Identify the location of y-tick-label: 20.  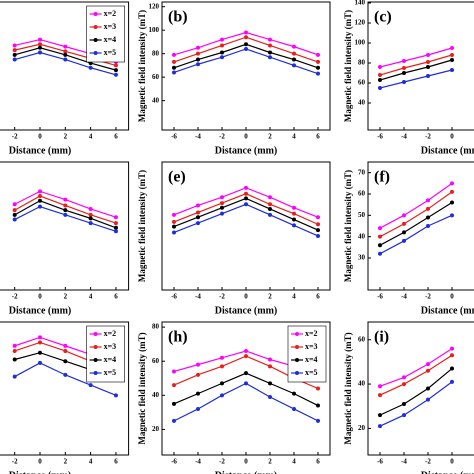
(156, 429).